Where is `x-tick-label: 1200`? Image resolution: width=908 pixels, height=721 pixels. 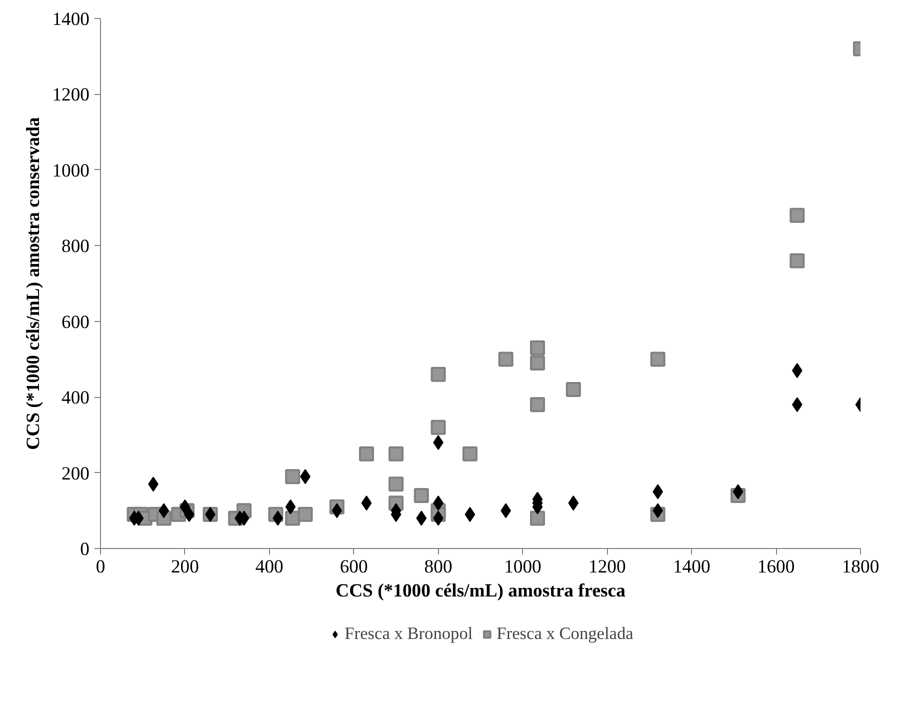
x-tick-label: 1200 is located at coordinates (607, 567).